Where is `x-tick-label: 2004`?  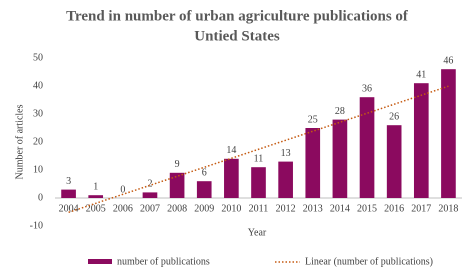 x-tick-label: 2004 is located at coordinates (69, 208).